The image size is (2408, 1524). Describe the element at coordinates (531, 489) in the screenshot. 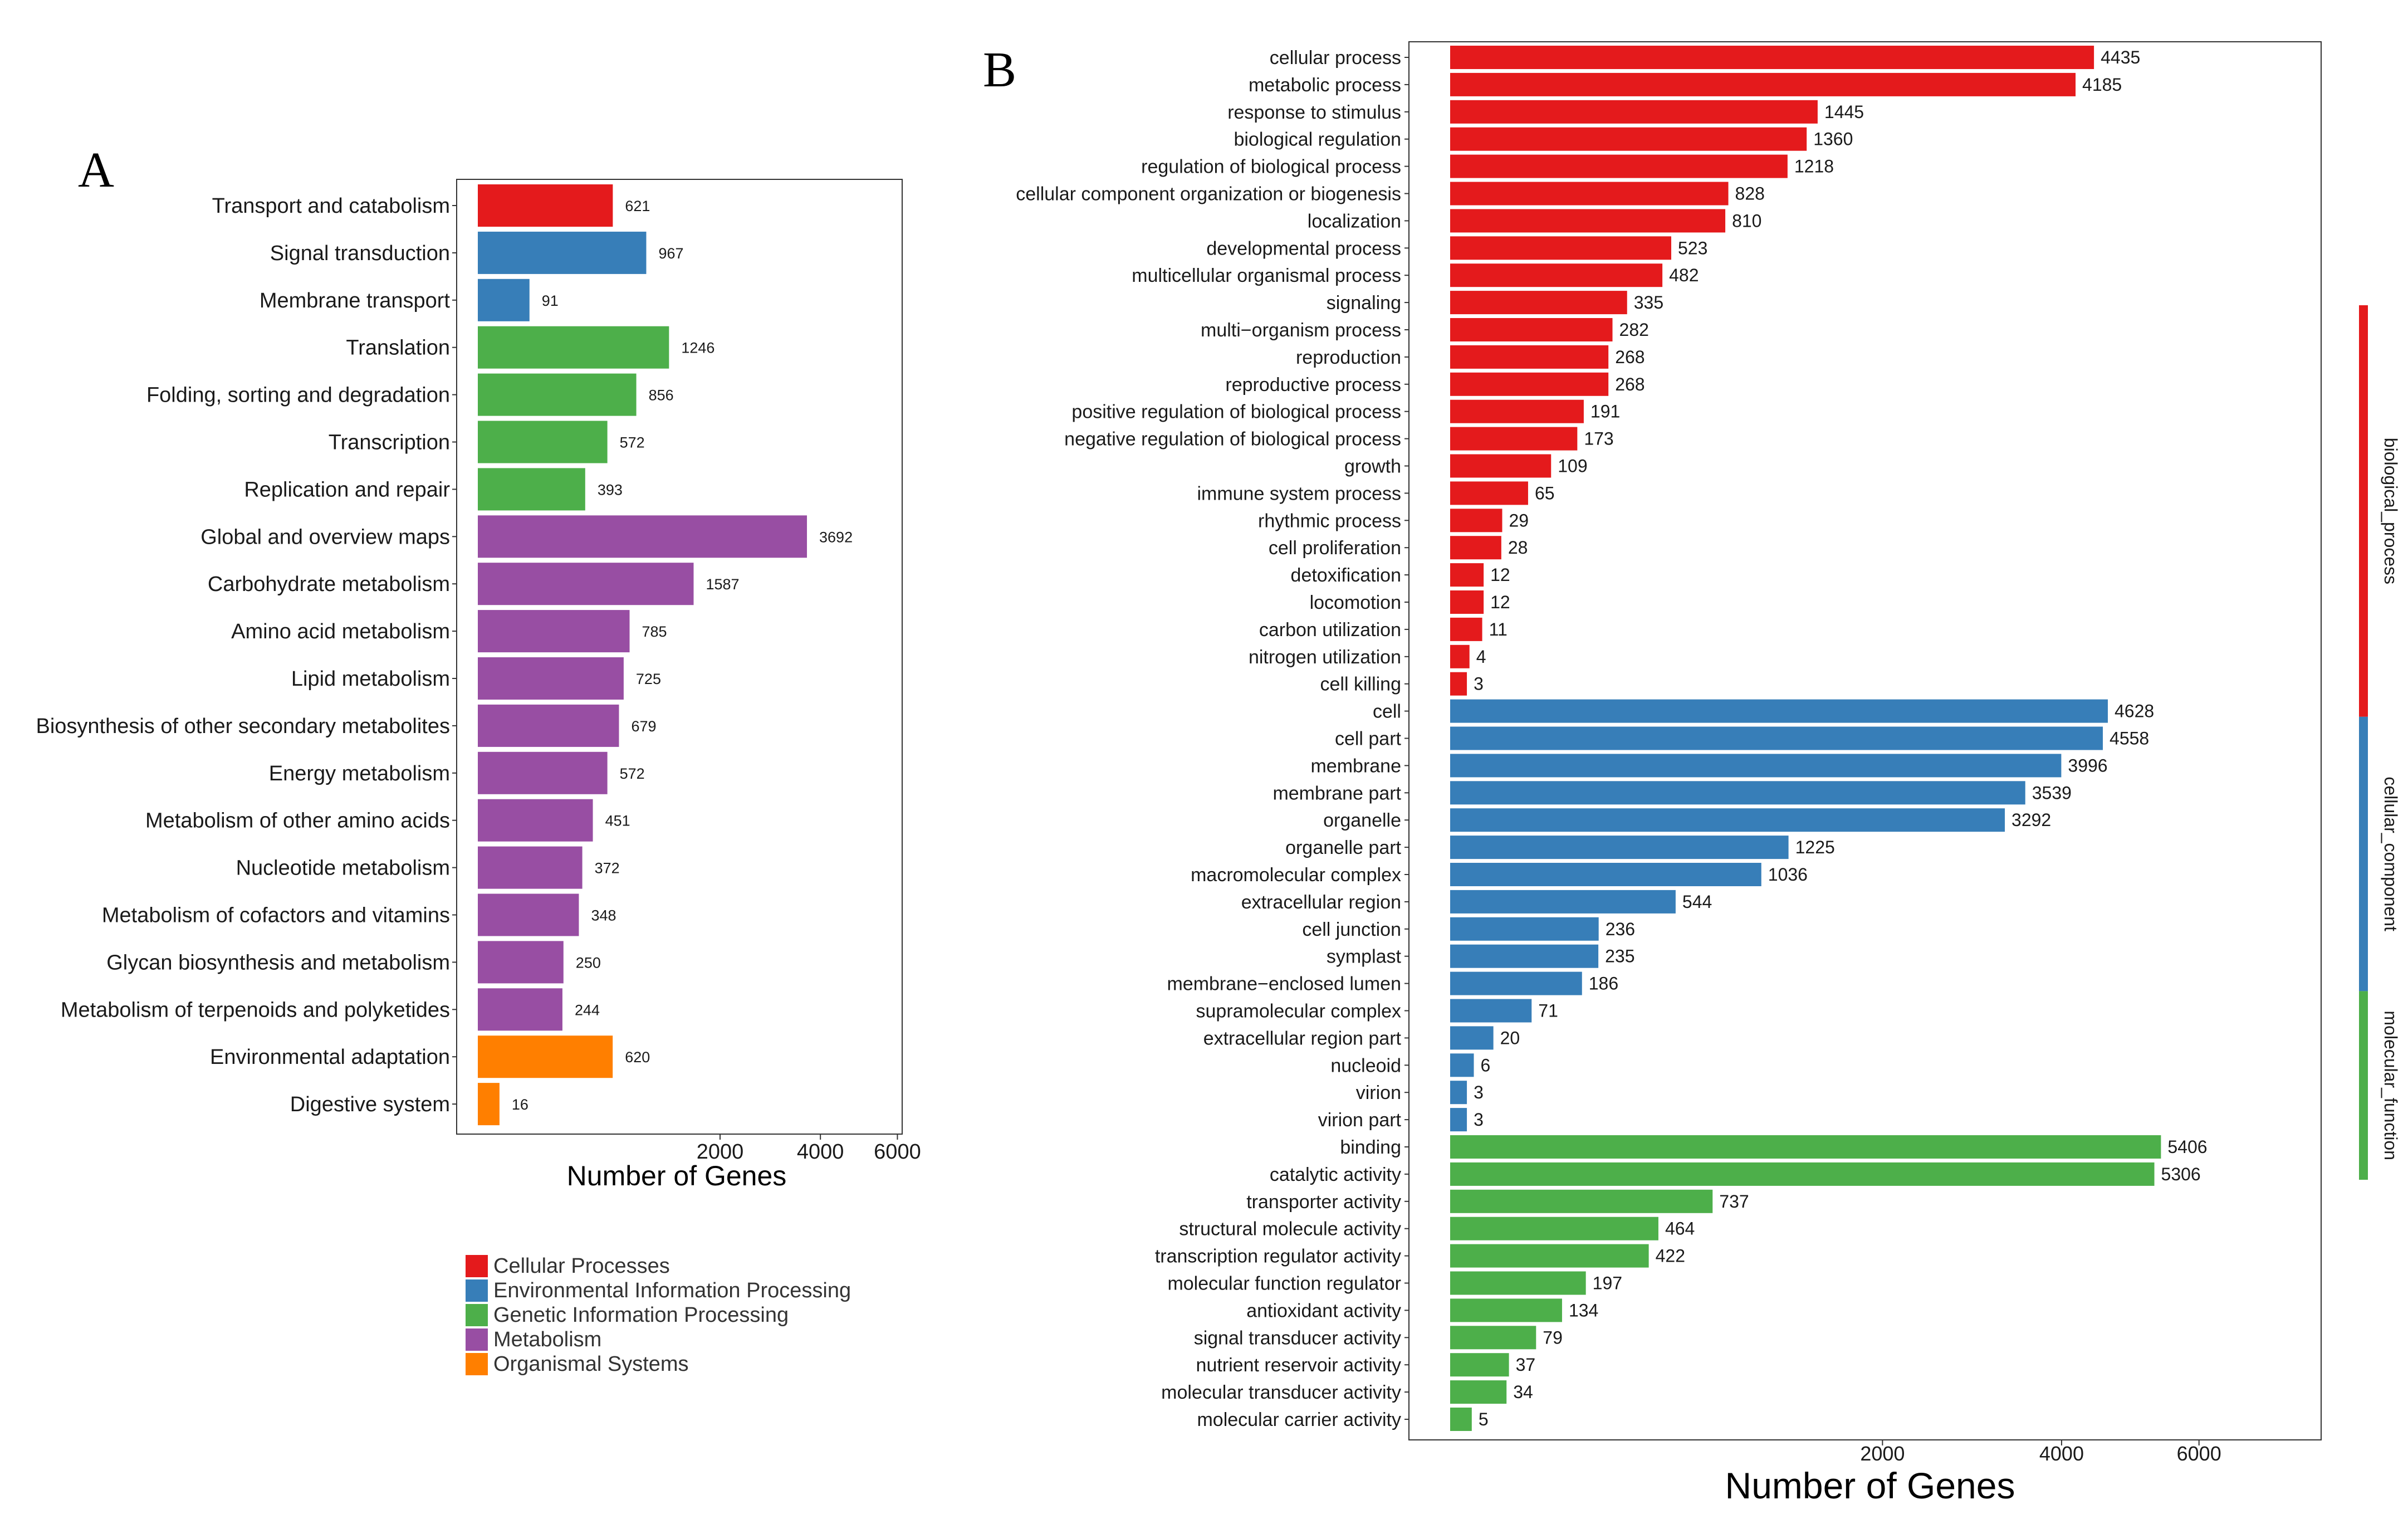

I see `bar-replication-and-repair` at that location.